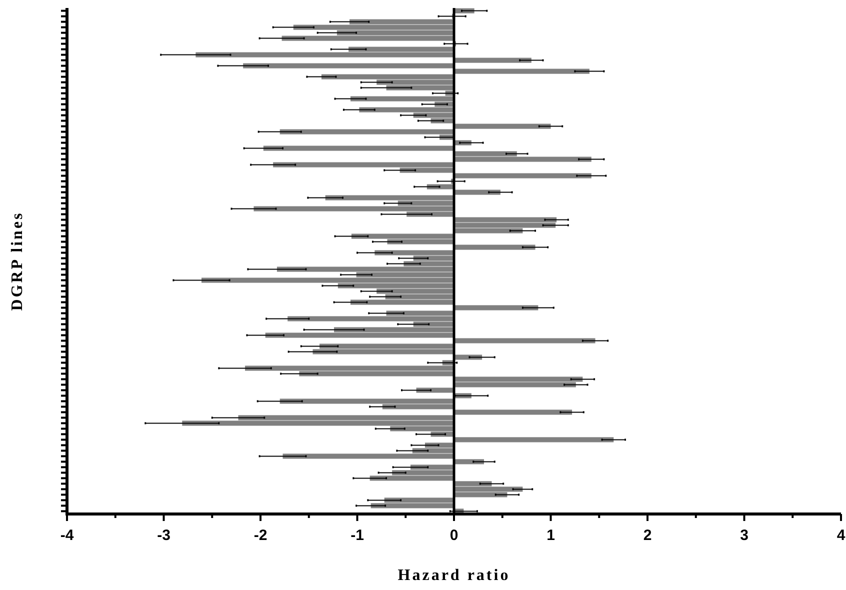  Describe the element at coordinates (647, 535) in the screenshot. I see `x-tick-label: 2` at that location.